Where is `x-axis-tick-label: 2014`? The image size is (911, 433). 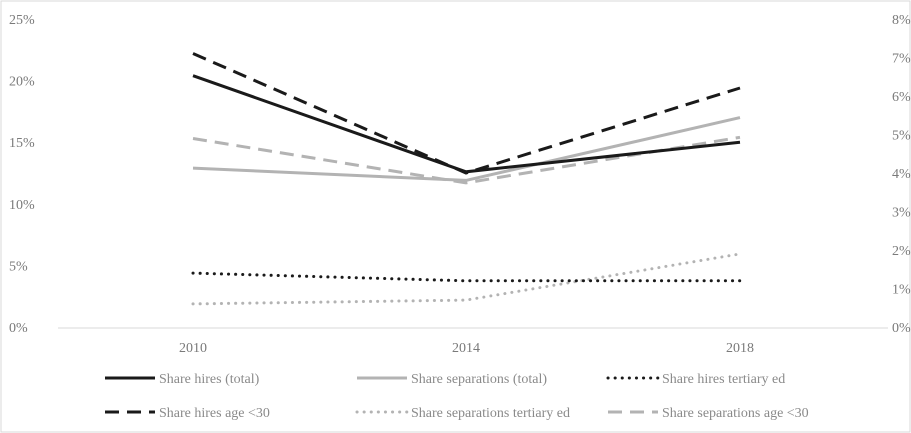 x-axis-tick-label: 2014 is located at coordinates (466, 348).